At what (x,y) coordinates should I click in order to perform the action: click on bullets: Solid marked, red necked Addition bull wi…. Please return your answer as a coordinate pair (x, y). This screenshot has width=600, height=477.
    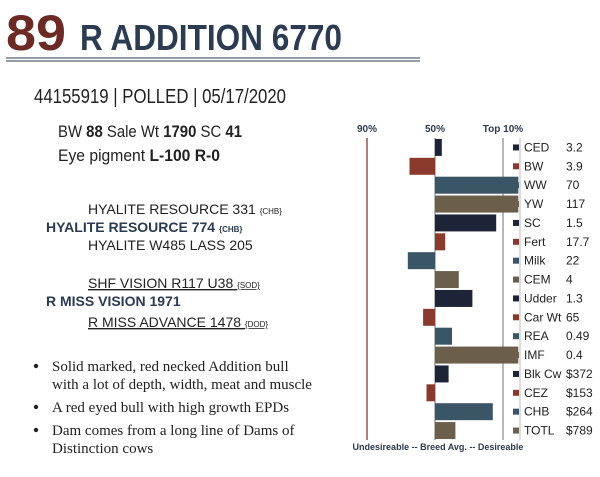
    Looking at the image, I should click on (172, 408).